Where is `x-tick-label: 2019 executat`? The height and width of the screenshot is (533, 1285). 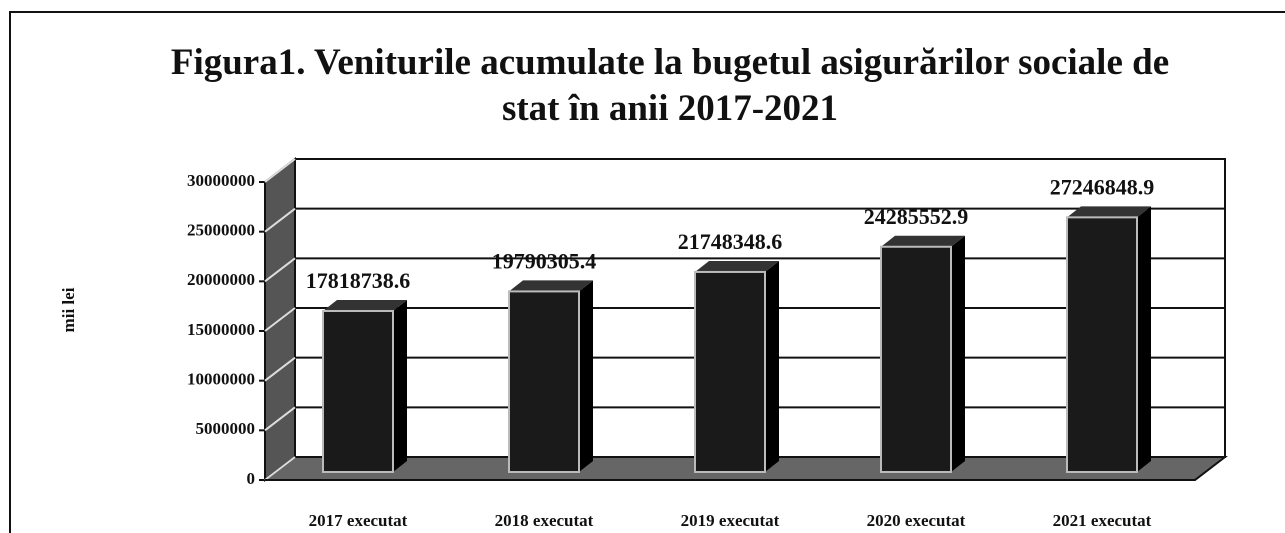 x-tick-label: 2019 executat is located at coordinates (730, 520).